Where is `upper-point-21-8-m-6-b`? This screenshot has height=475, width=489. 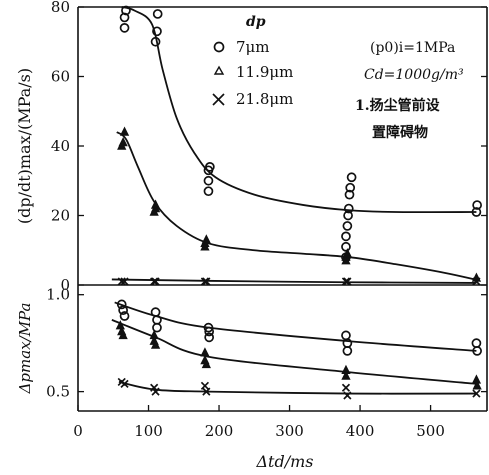
upper-point-21-8-m-6-b is located at coordinates (346, 281).